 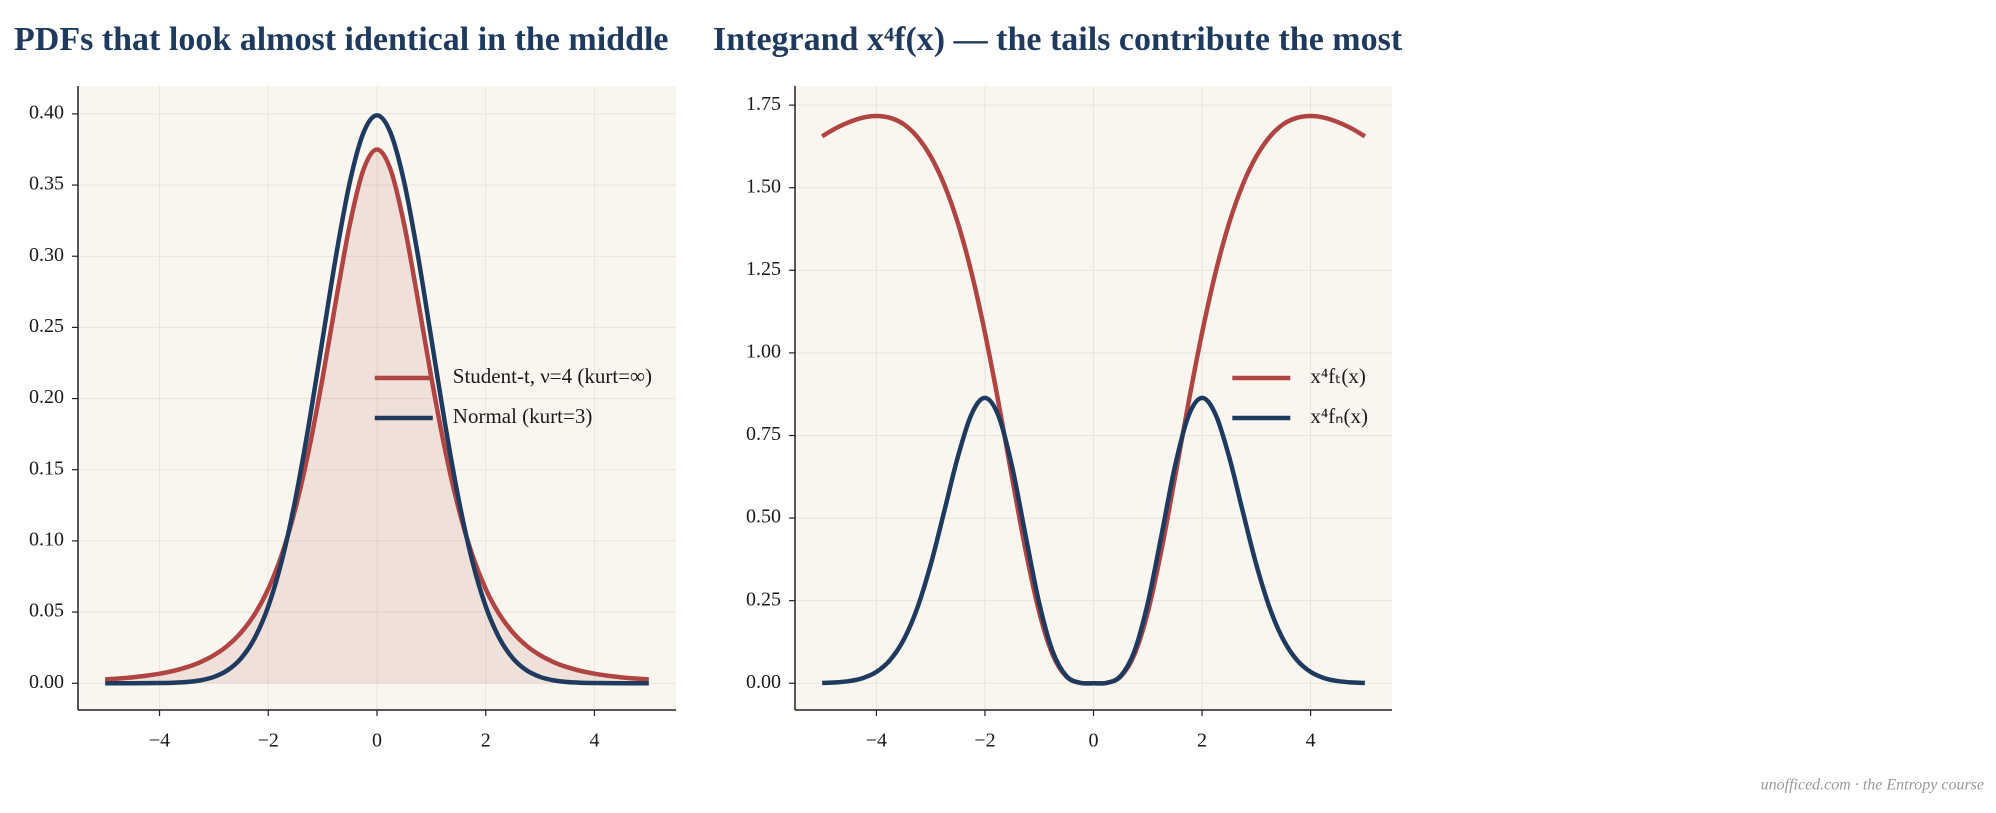 I want to click on y-tick-label: 1.00, so click(x=763, y=352).